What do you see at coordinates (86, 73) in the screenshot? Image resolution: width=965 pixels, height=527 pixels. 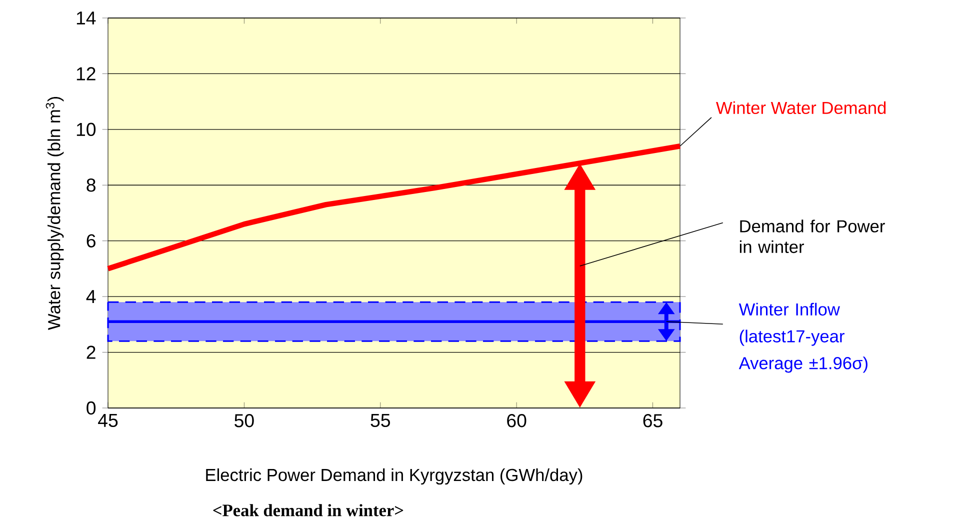 I see `y-tick-label: 12` at bounding box center [86, 73].